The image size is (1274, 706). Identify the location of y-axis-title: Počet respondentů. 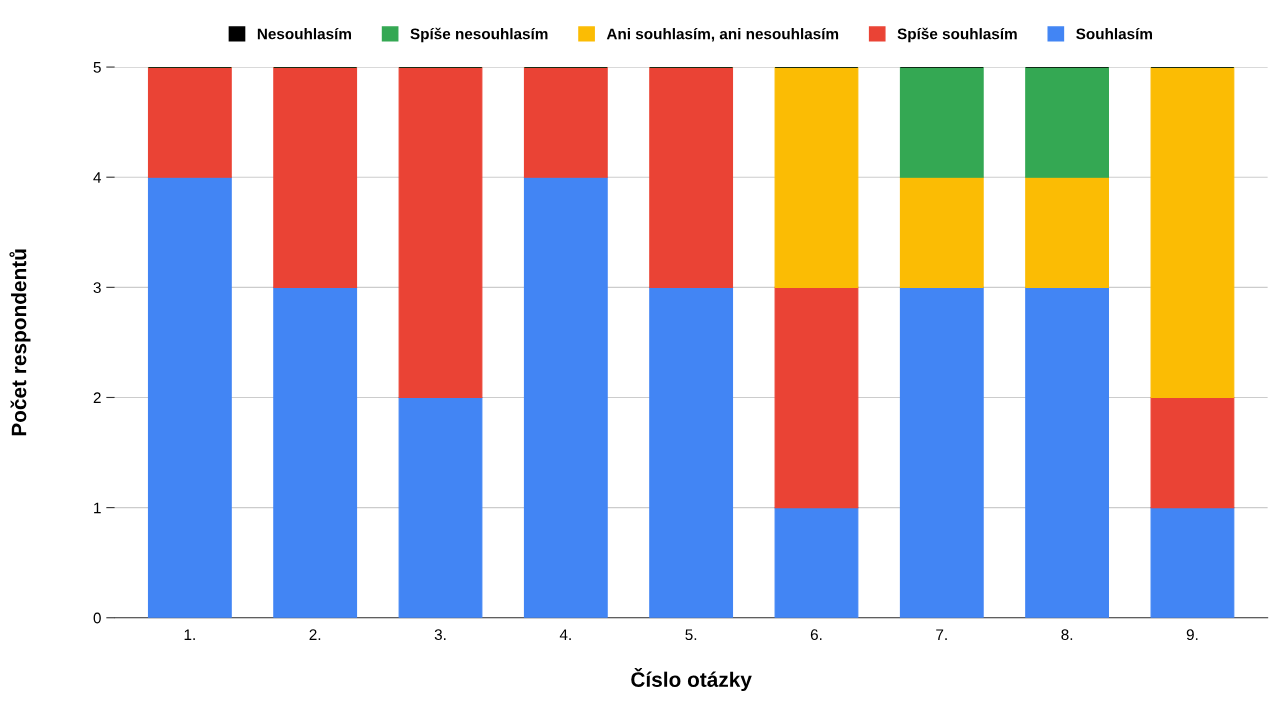
(20, 342).